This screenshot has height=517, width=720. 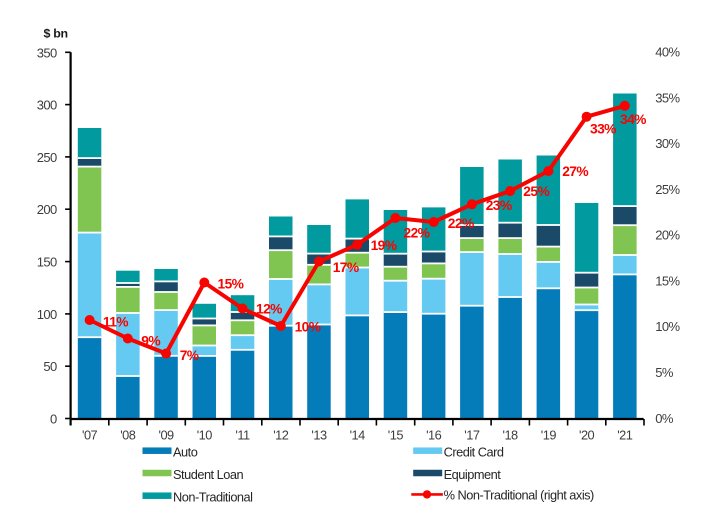 I want to click on svg-text: '16, so click(x=434, y=435).